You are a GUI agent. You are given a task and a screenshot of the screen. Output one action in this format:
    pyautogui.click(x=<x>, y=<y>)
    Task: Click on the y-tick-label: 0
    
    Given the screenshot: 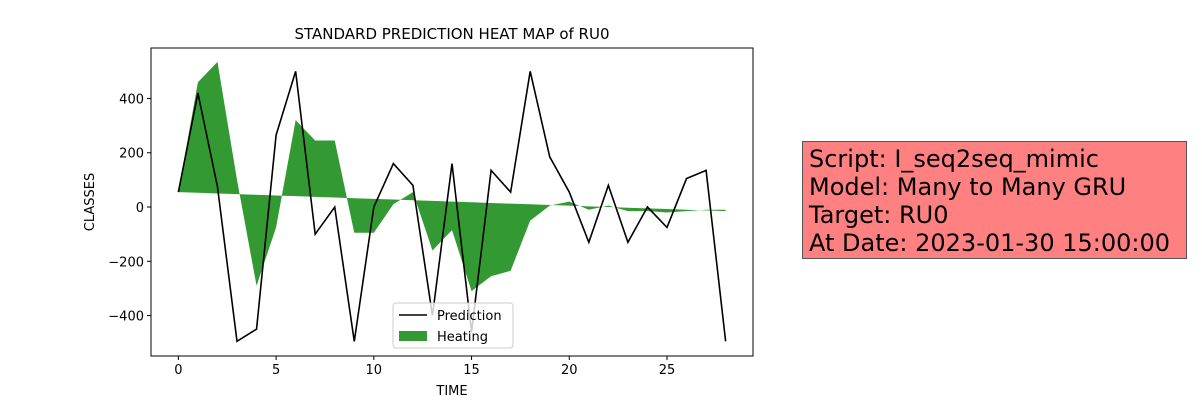 What is the action you would take?
    pyautogui.click(x=140, y=208)
    